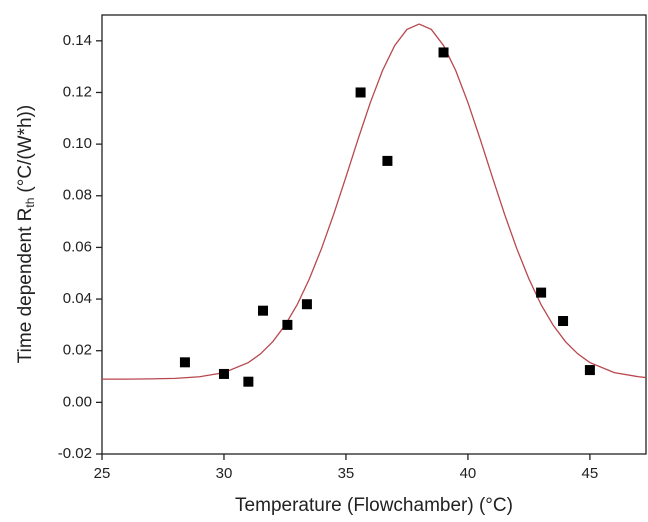 The image size is (648, 522). Describe the element at coordinates (77, 401) in the screenshot. I see `y-tick-label: 0.00` at that location.